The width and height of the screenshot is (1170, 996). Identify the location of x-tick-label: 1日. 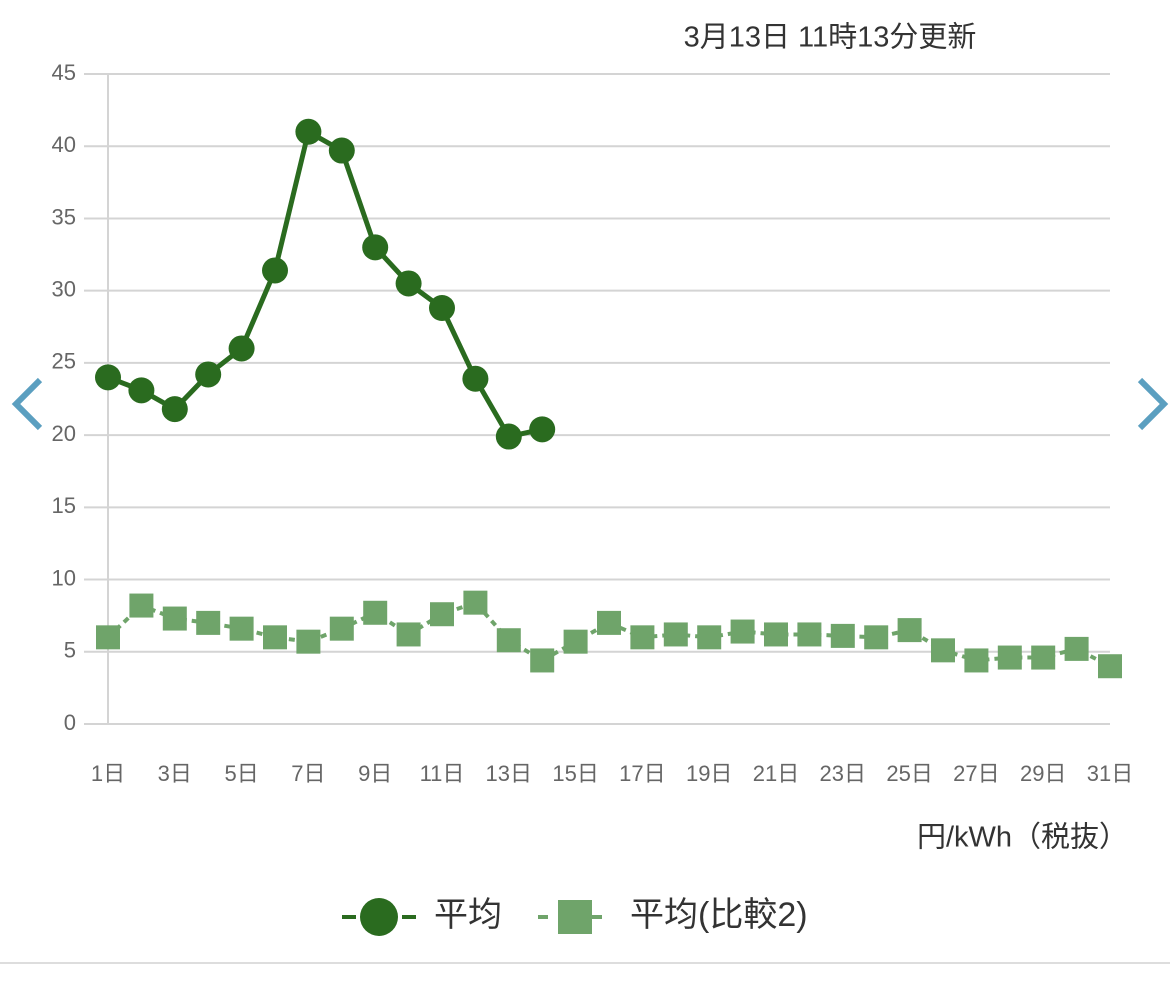
(108, 773).